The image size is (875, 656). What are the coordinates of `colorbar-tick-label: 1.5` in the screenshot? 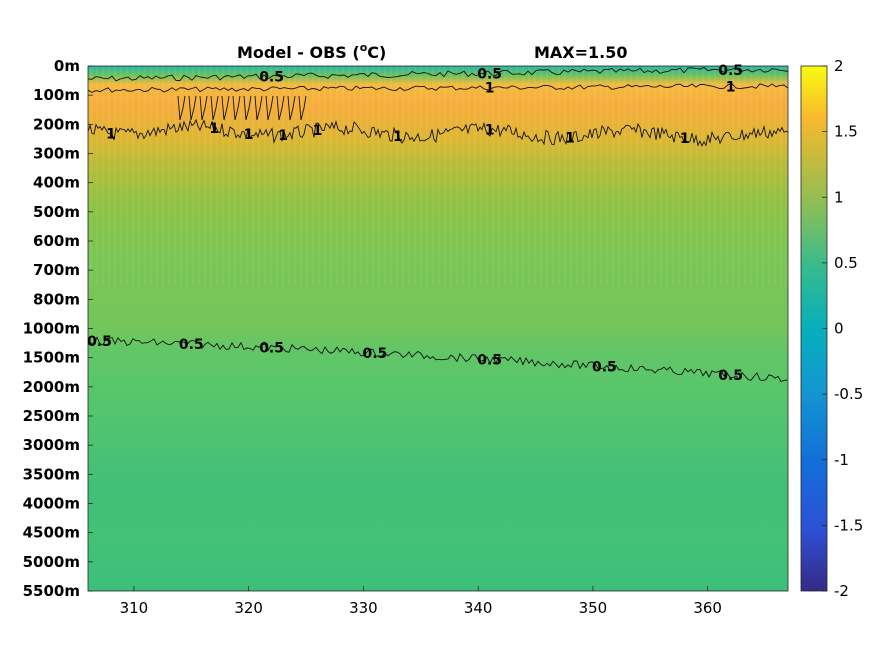 It's located at (846, 132).